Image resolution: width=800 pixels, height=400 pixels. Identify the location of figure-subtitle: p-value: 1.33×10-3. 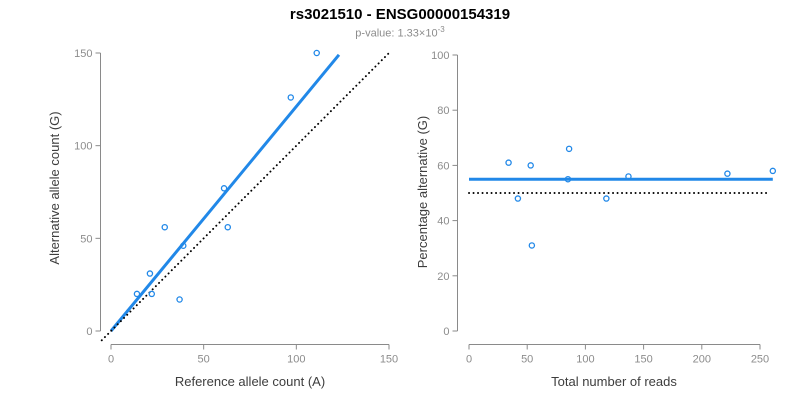
(400, 32).